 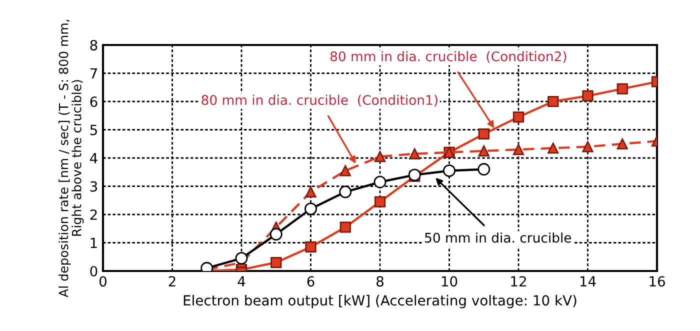 I want to click on x-tick-label: 6, so click(x=310, y=281).